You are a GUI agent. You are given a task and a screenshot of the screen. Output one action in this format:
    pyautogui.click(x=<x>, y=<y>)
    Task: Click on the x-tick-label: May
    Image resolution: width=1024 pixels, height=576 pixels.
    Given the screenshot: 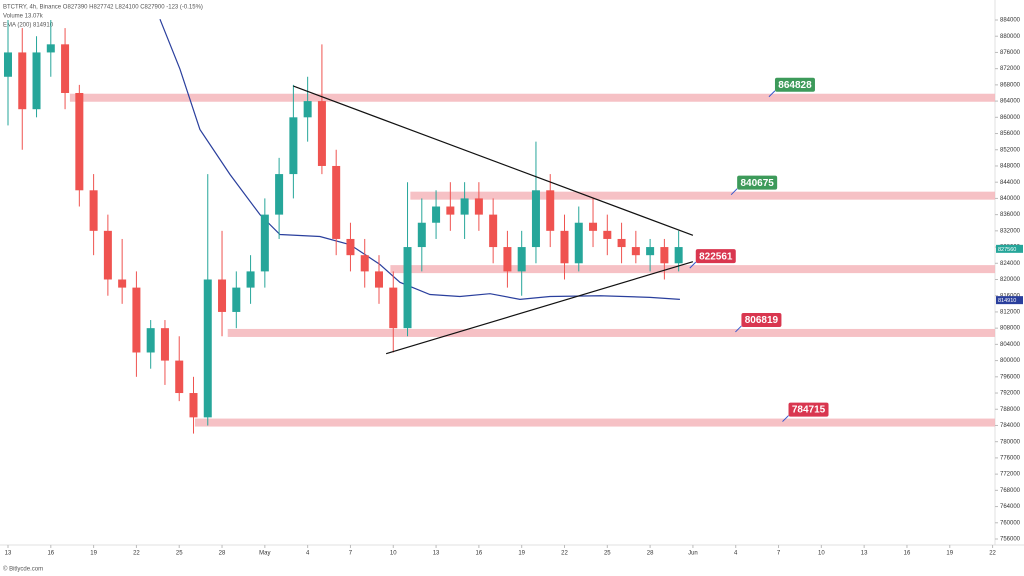 What is the action you would take?
    pyautogui.click(x=264, y=554)
    